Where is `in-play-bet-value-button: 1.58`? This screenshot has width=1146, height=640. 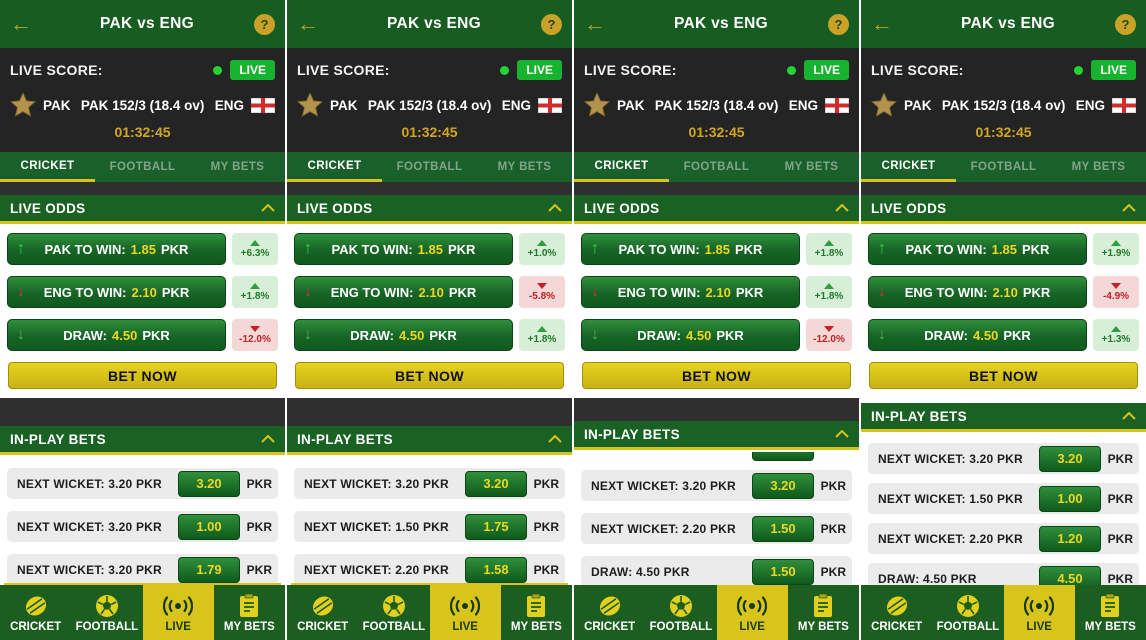 in-play-bet-value-button: 1.58 is located at coordinates (496, 569).